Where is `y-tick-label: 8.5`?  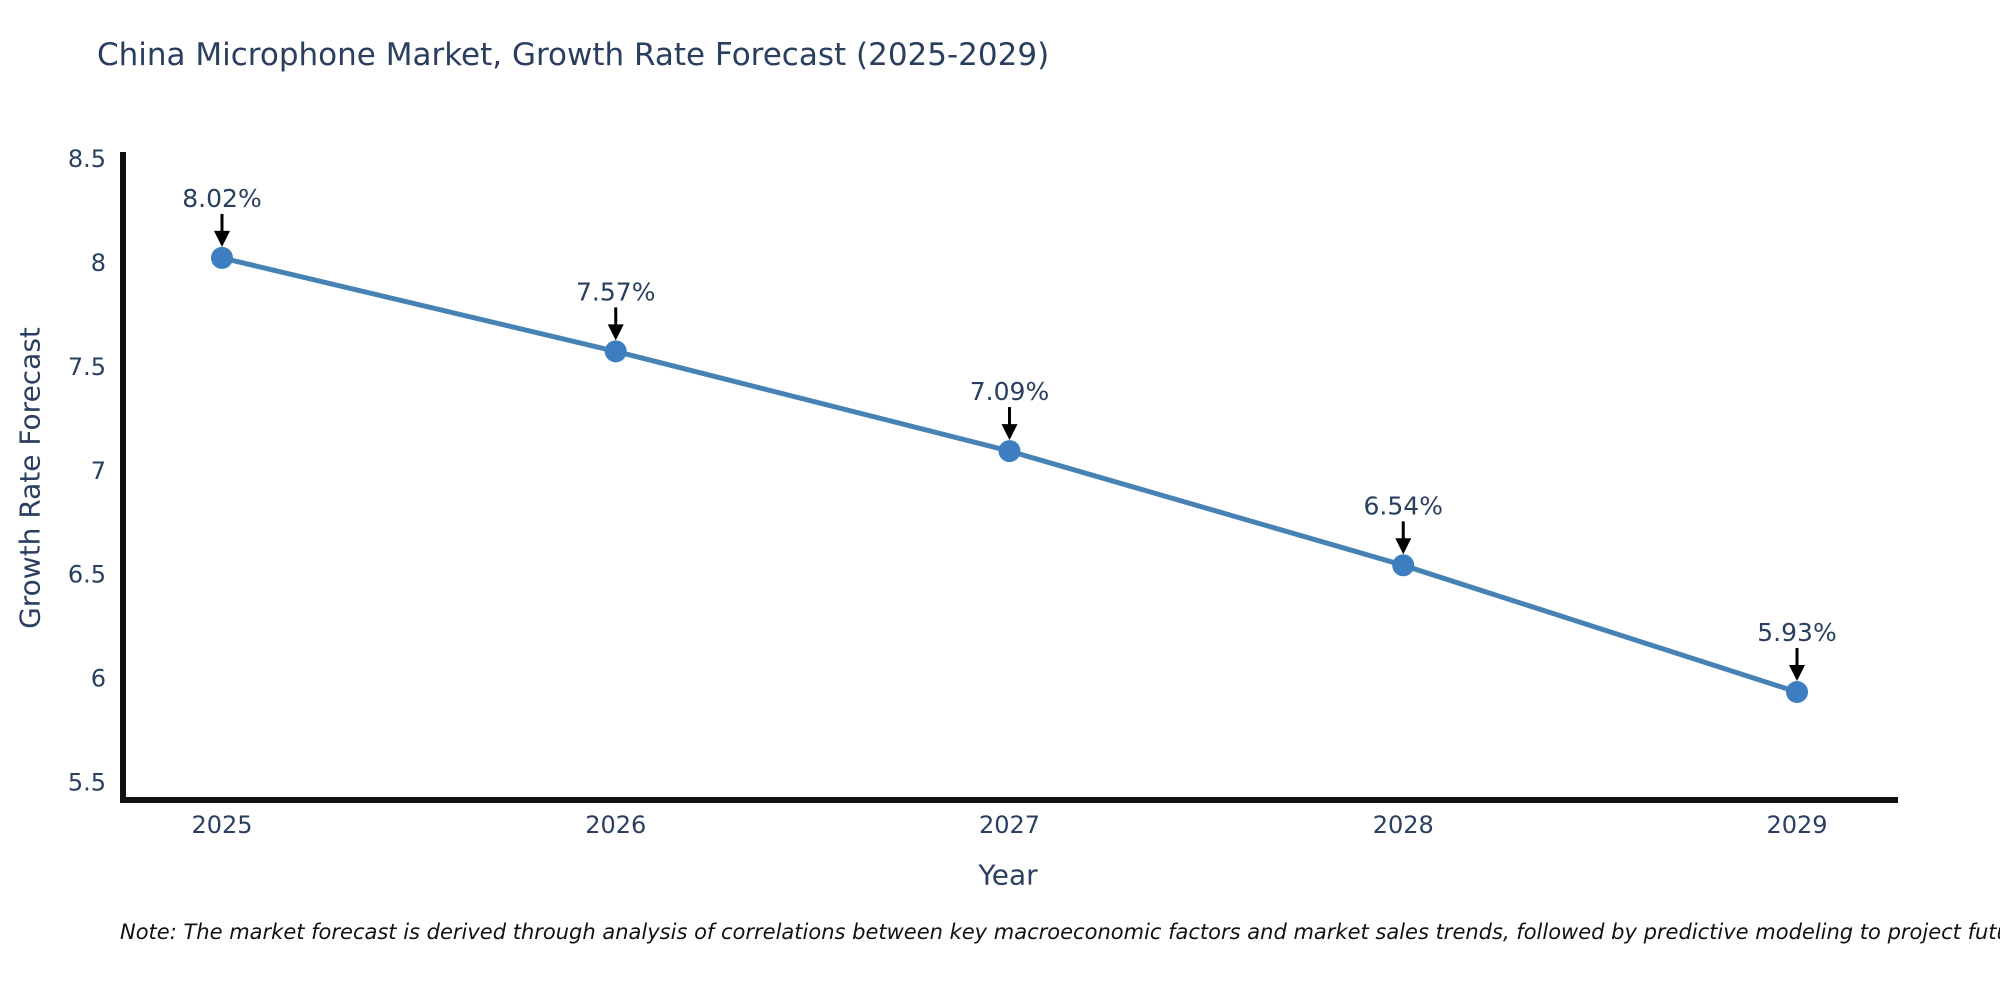 y-tick-label: 8.5 is located at coordinates (87, 159).